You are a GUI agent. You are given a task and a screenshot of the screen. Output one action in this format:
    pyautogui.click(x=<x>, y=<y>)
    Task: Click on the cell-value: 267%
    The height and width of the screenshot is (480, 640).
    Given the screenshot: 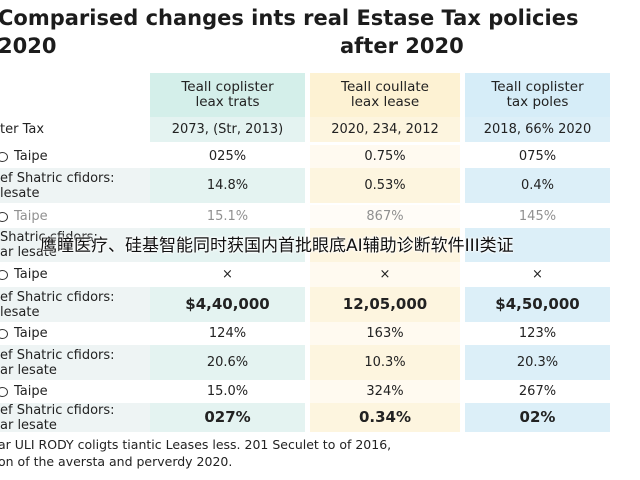 What is the action you would take?
    pyautogui.click(x=537, y=391)
    